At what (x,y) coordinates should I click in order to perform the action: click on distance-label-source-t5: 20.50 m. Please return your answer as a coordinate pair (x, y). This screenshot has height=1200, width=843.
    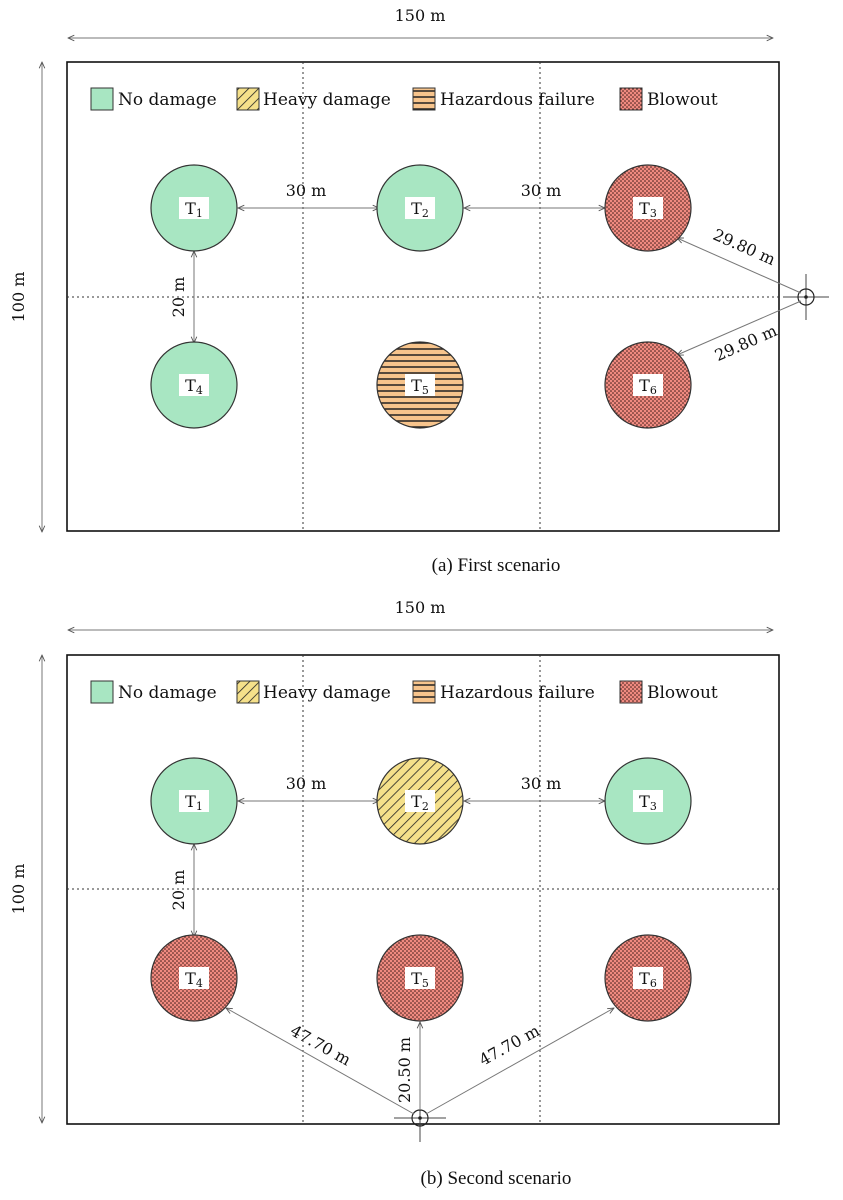
    Looking at the image, I should click on (404, 1070).